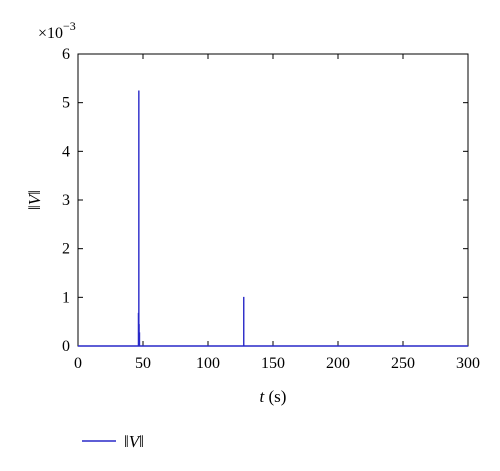 This screenshot has width=500, height=471. Describe the element at coordinates (208, 363) in the screenshot. I see `x-tick-label: 100` at that location.